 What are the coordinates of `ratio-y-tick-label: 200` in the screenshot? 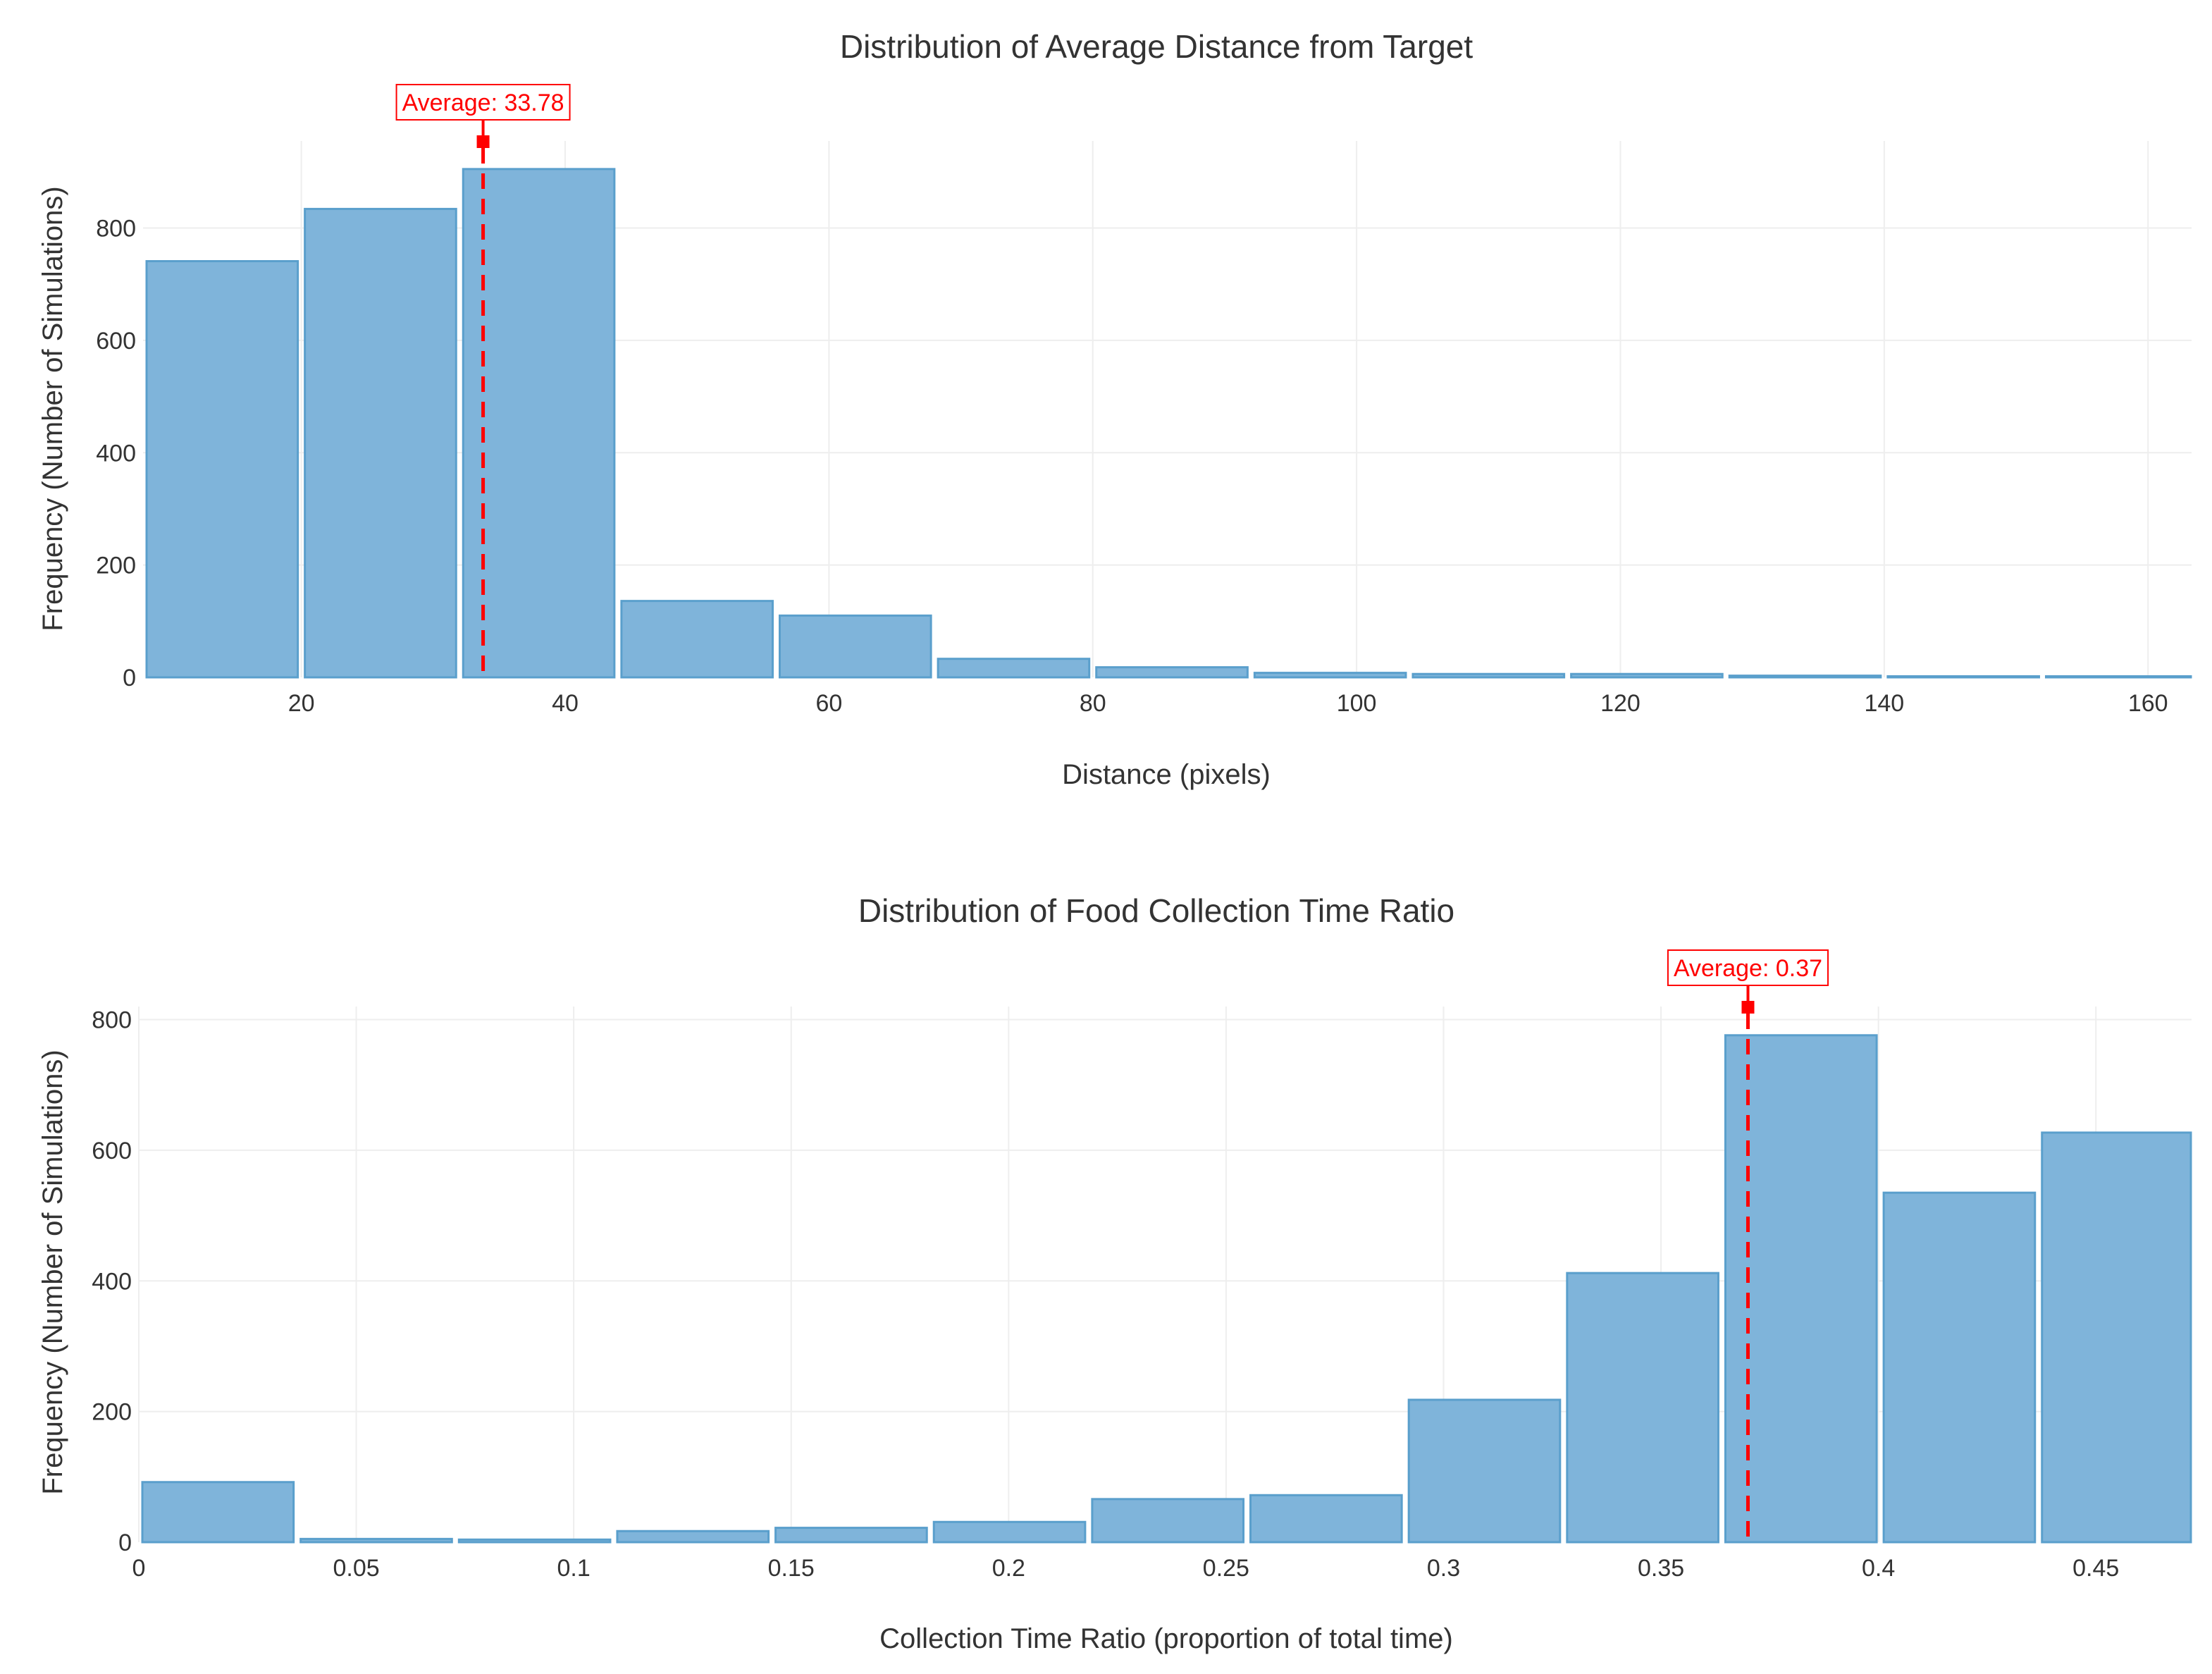 It's located at (112, 1412).